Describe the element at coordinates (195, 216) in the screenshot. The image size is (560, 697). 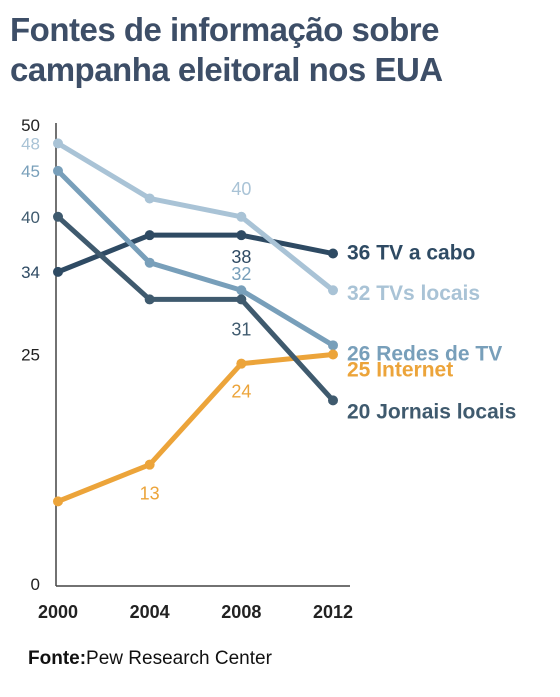
I see `series-line-tvs-locais` at that location.